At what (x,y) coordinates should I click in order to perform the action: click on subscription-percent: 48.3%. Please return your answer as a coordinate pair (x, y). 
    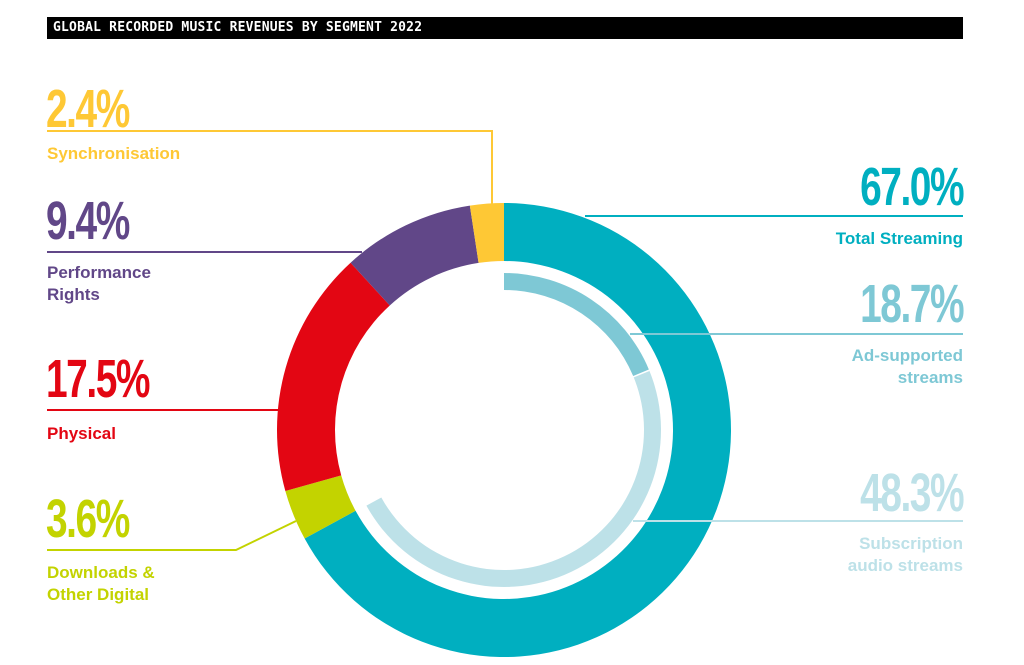
    Looking at the image, I should click on (911, 493).